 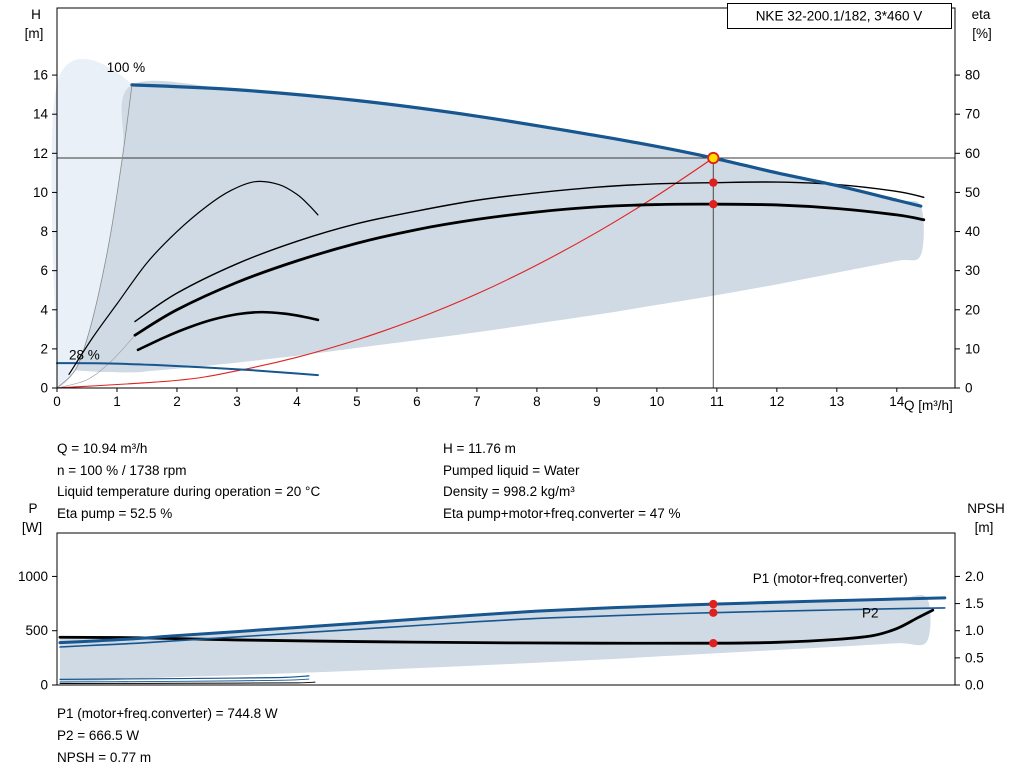 I want to click on eta-total-duty-marker, so click(x=713, y=204).